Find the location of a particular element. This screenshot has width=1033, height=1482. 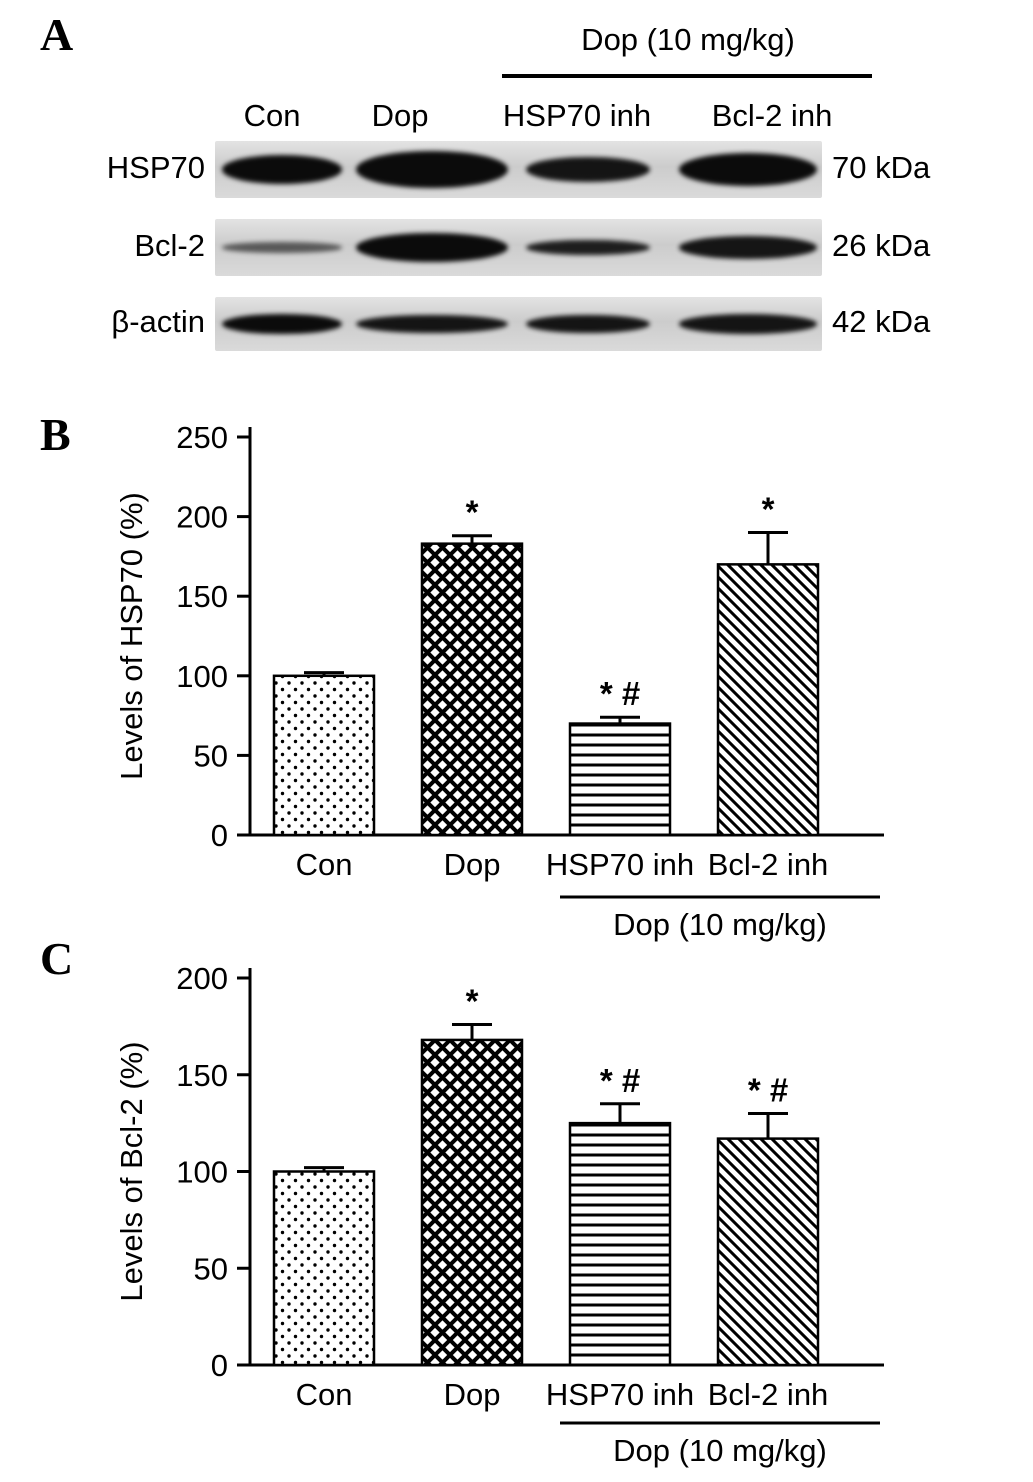

y-axis-title: Levels of HSP70 (%) is located at coordinates (131, 636).